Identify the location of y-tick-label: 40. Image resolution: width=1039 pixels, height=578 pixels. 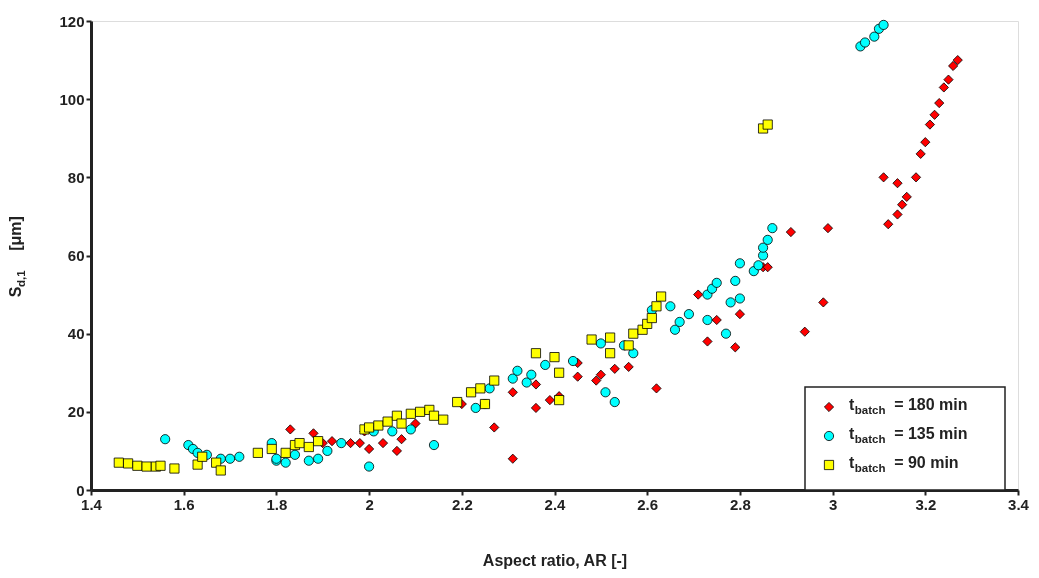
(76, 334).